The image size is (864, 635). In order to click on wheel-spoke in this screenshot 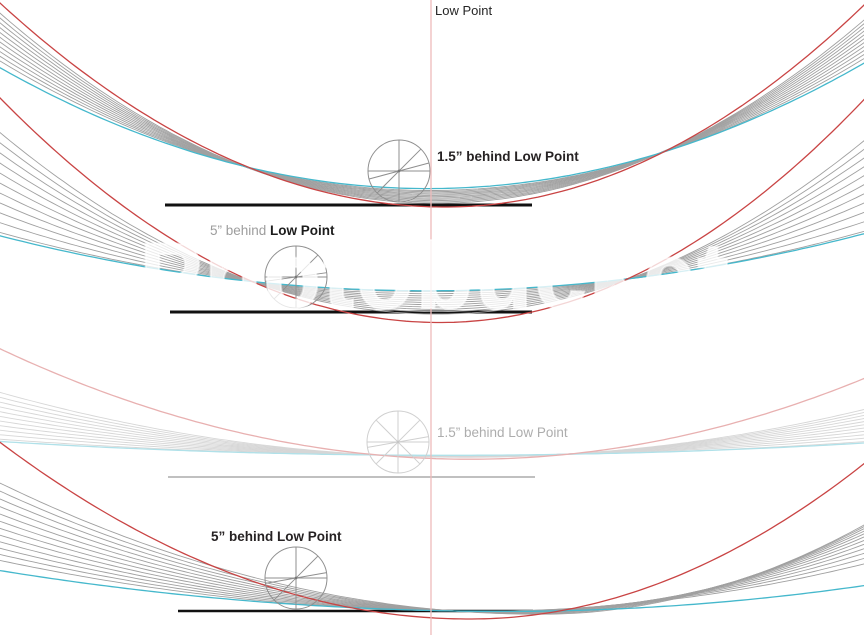, I will do `click(398, 442)`.